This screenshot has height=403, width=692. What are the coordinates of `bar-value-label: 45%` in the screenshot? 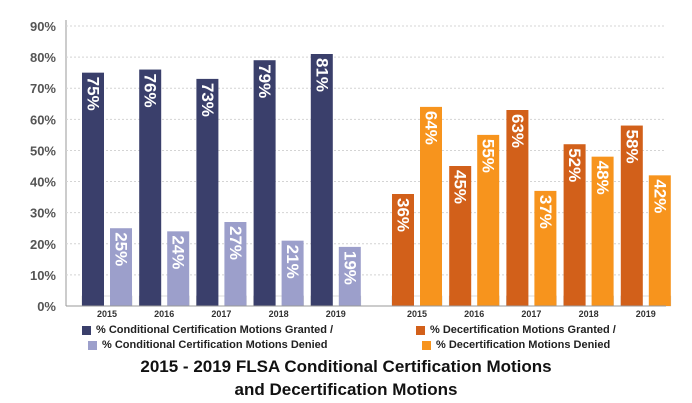 It's located at (460, 187).